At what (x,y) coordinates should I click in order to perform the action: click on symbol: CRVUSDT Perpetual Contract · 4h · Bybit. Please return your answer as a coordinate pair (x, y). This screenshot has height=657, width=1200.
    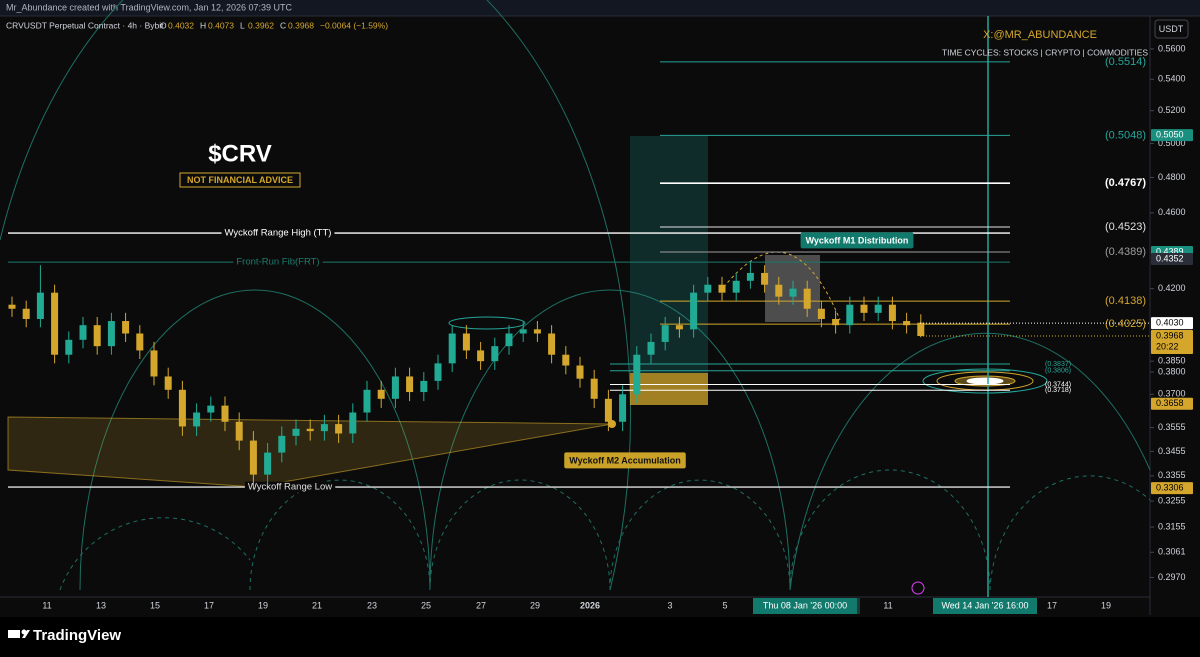
    Looking at the image, I should click on (85, 25).